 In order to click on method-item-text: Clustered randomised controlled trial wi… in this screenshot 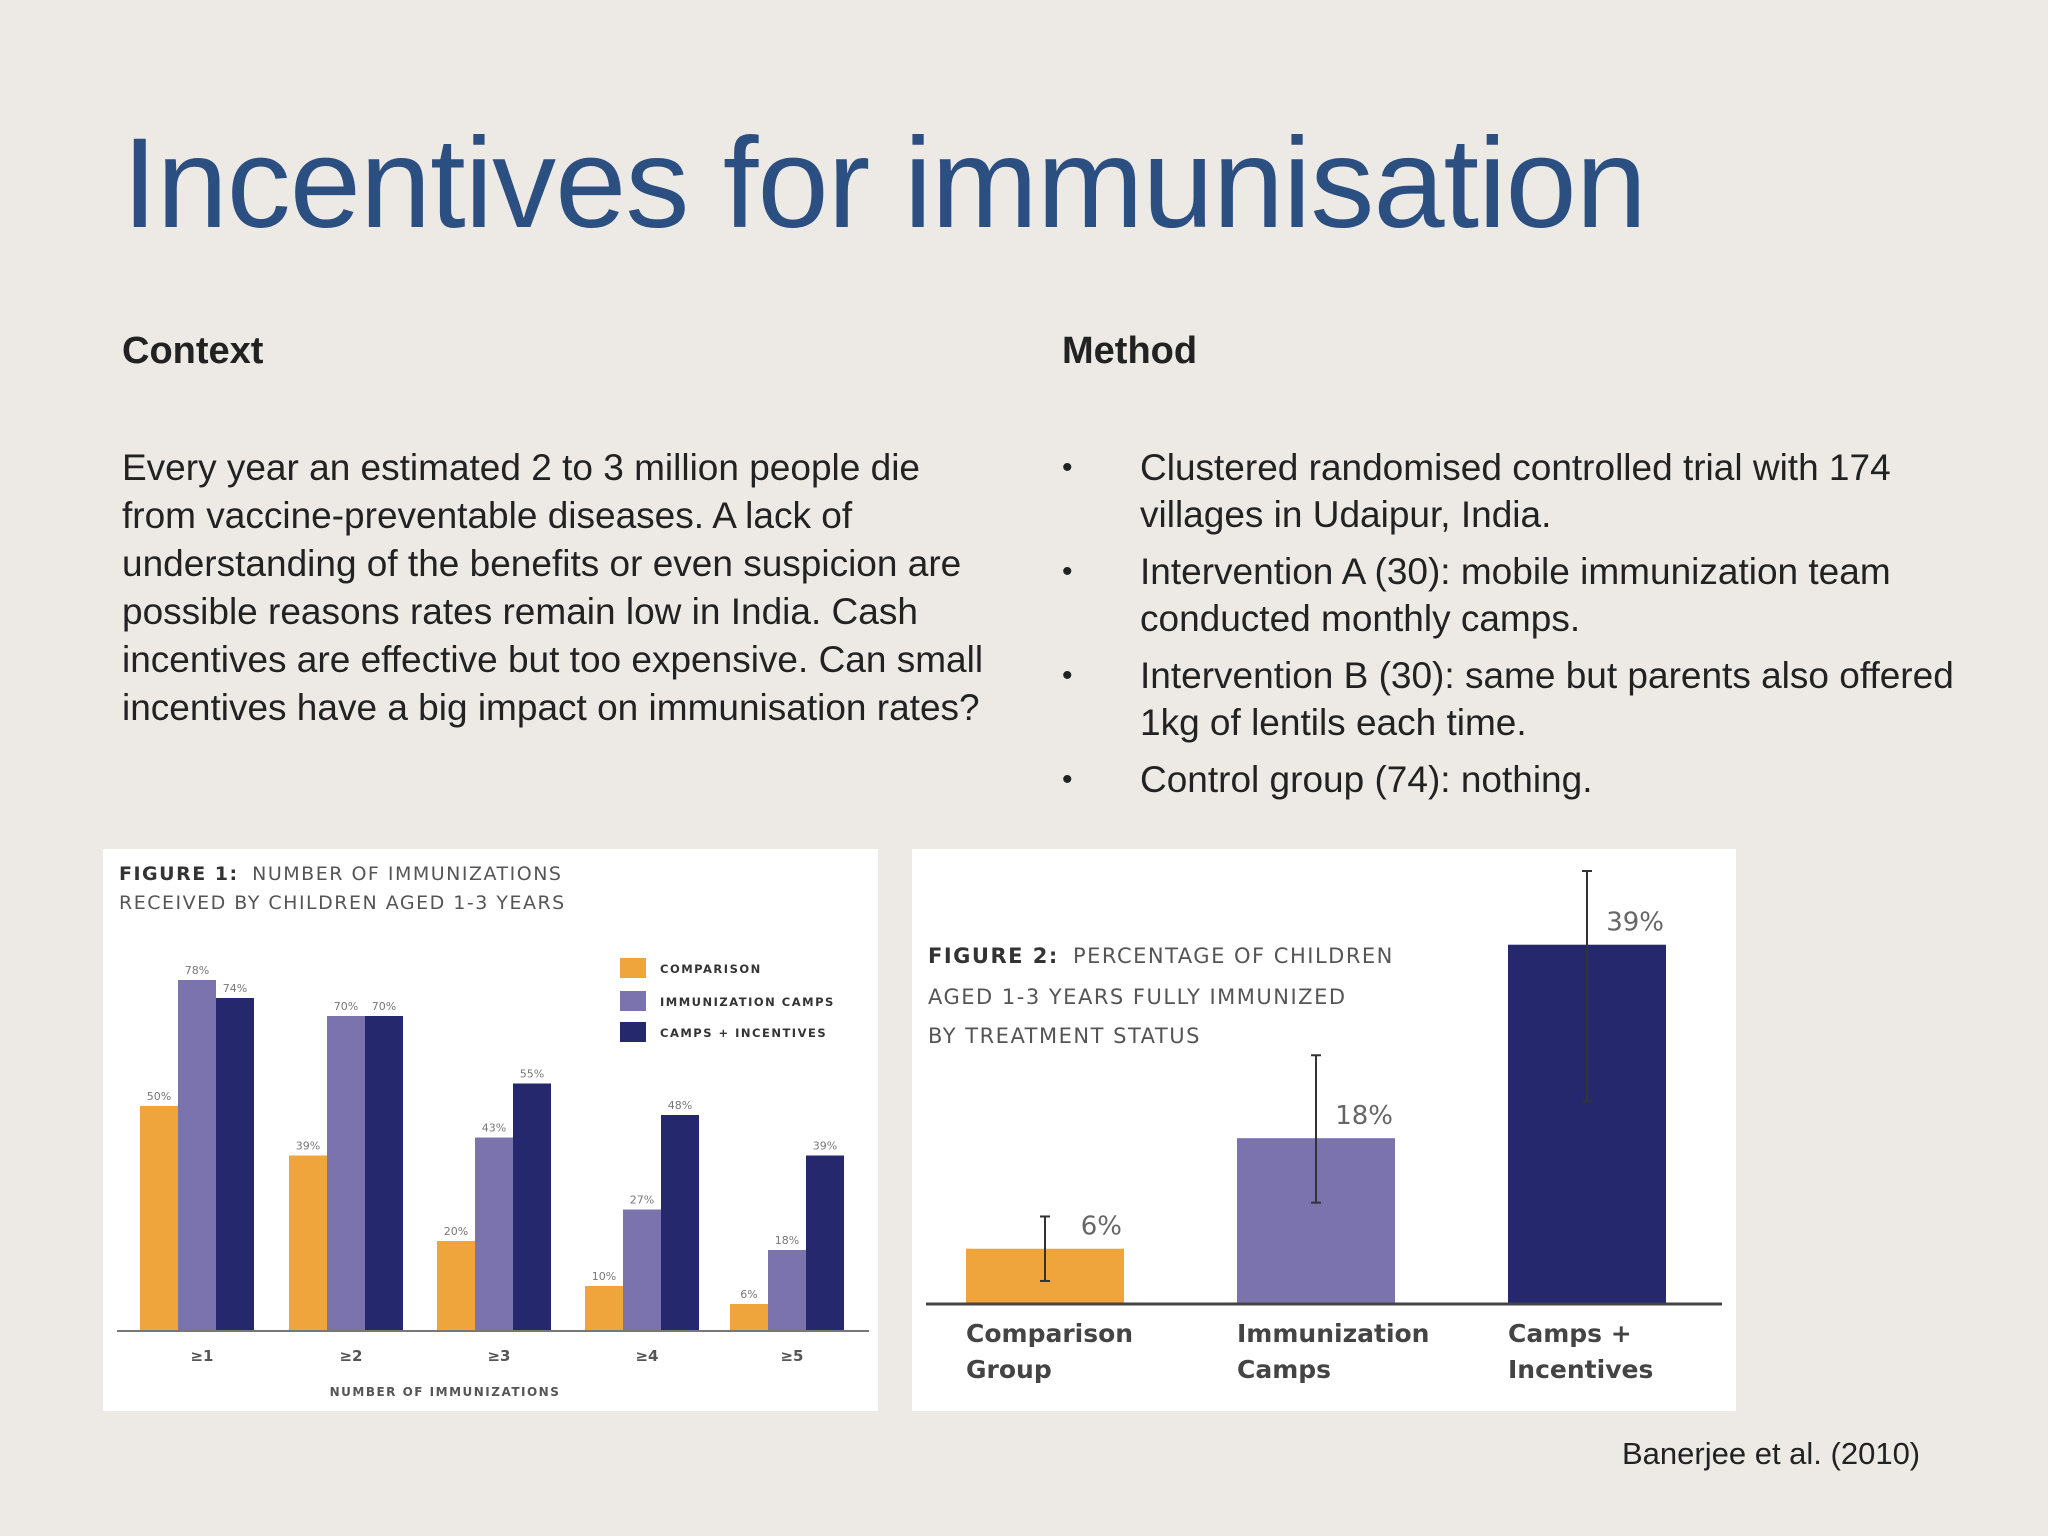, I will do `click(1515, 491)`.